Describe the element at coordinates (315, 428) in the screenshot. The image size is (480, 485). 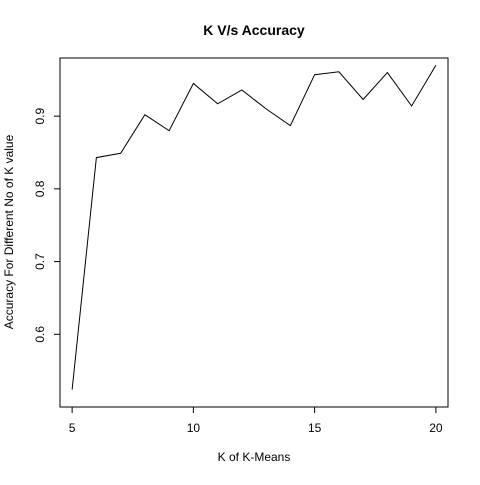
I see `x-tick-label: 15` at that location.